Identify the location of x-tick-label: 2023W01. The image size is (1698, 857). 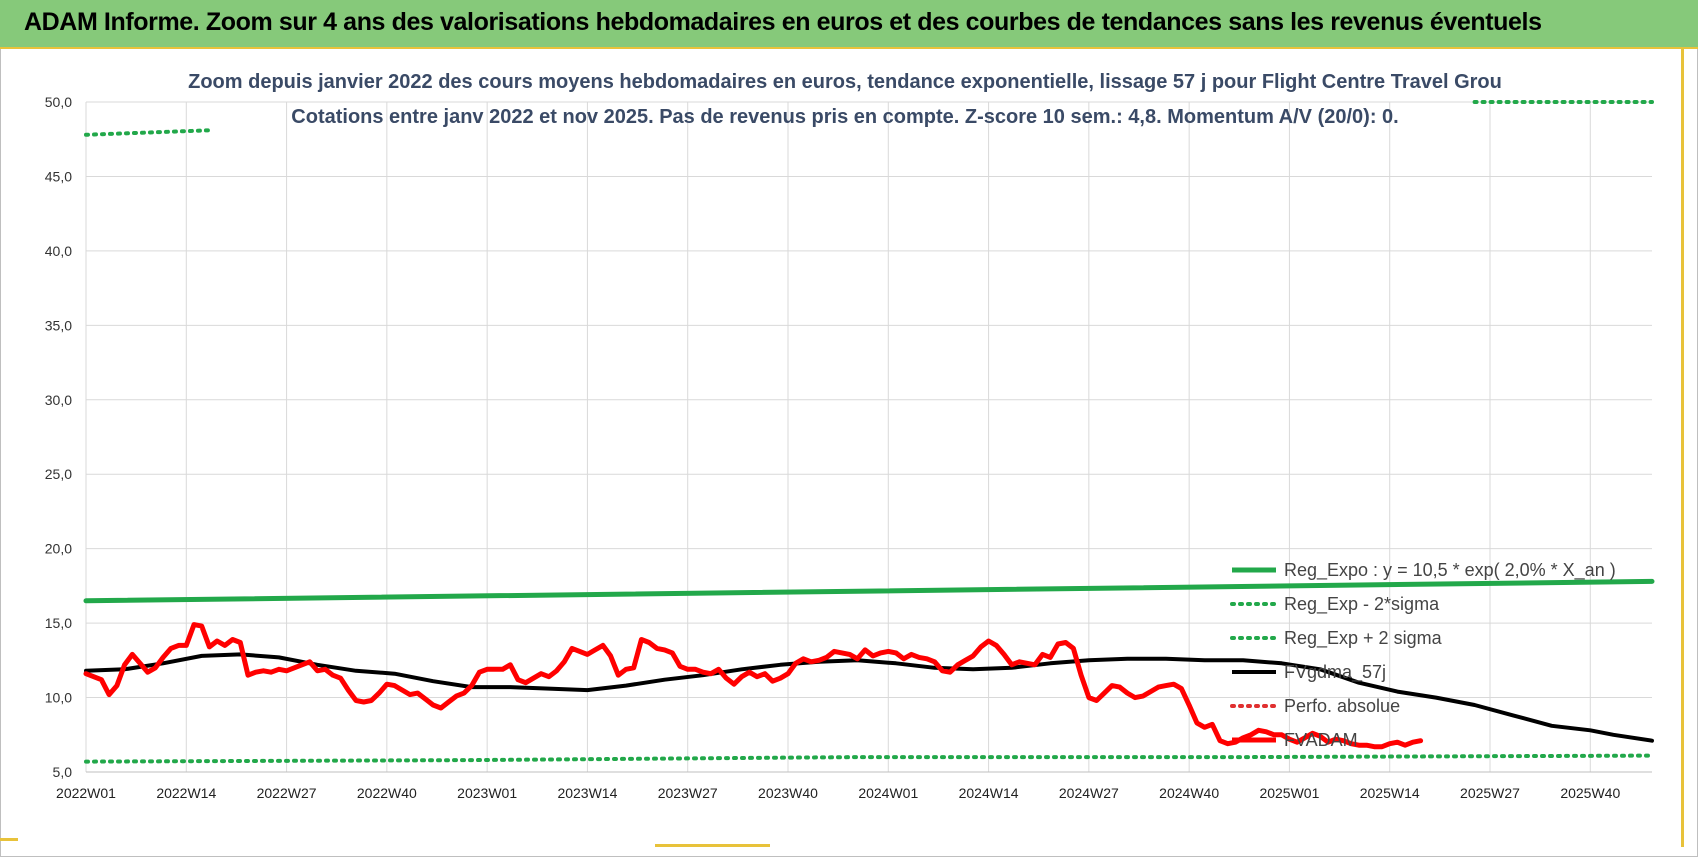
(487, 793).